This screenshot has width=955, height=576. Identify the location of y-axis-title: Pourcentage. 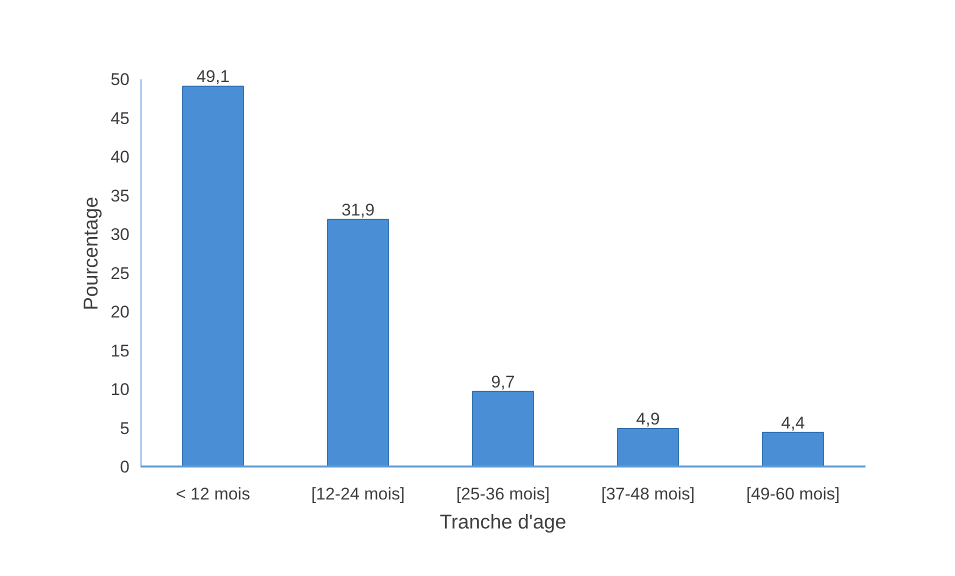
(91, 253).